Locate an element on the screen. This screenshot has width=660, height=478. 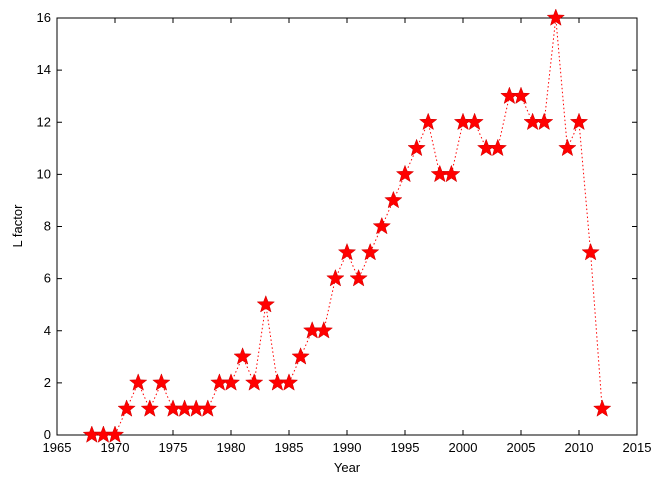
y-axis-title: L factor is located at coordinates (17, 226).